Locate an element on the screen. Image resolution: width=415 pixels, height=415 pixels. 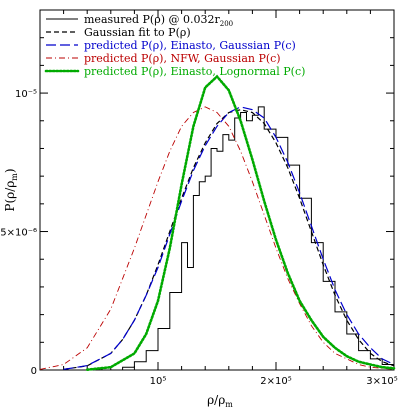
x-tick-label: 2×10⁵ is located at coordinates (275, 381).